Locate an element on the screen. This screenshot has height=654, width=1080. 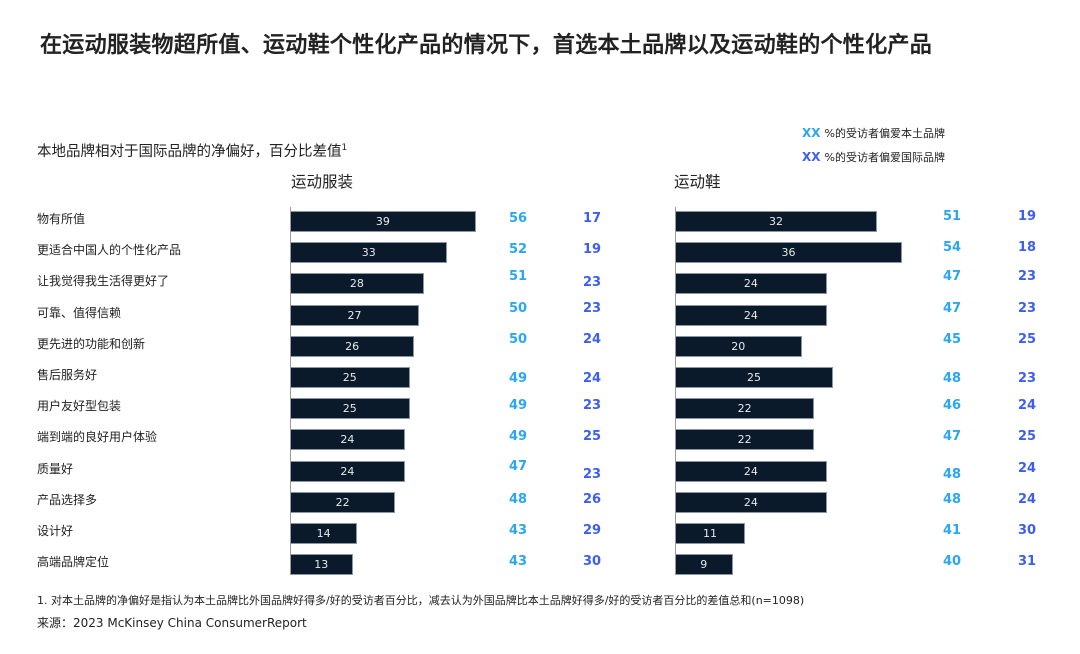
bar-net-preference: 39 is located at coordinates (383, 221).